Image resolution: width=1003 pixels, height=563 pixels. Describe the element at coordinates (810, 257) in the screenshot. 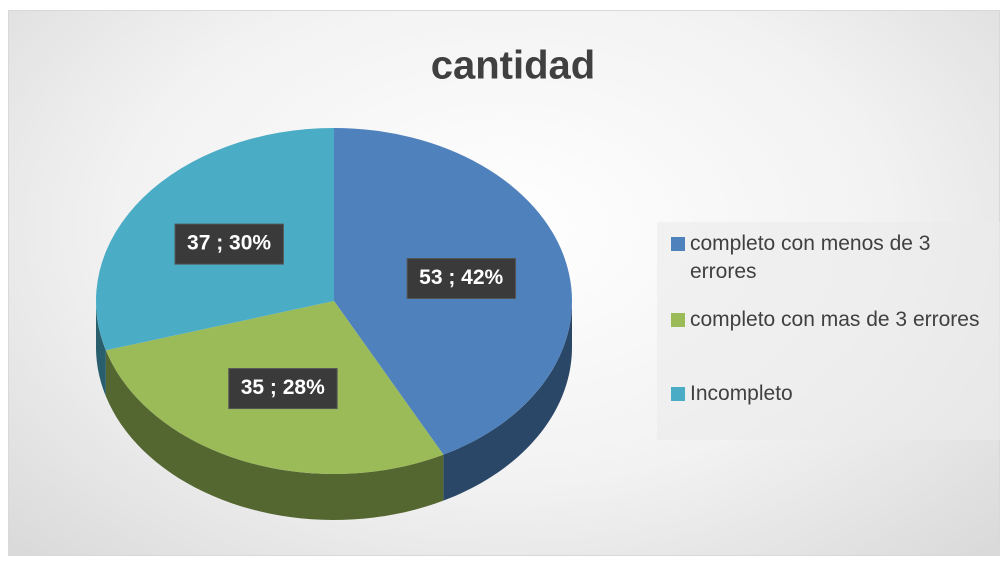

I see `legend-label: completo con menos de 3 errores` at that location.